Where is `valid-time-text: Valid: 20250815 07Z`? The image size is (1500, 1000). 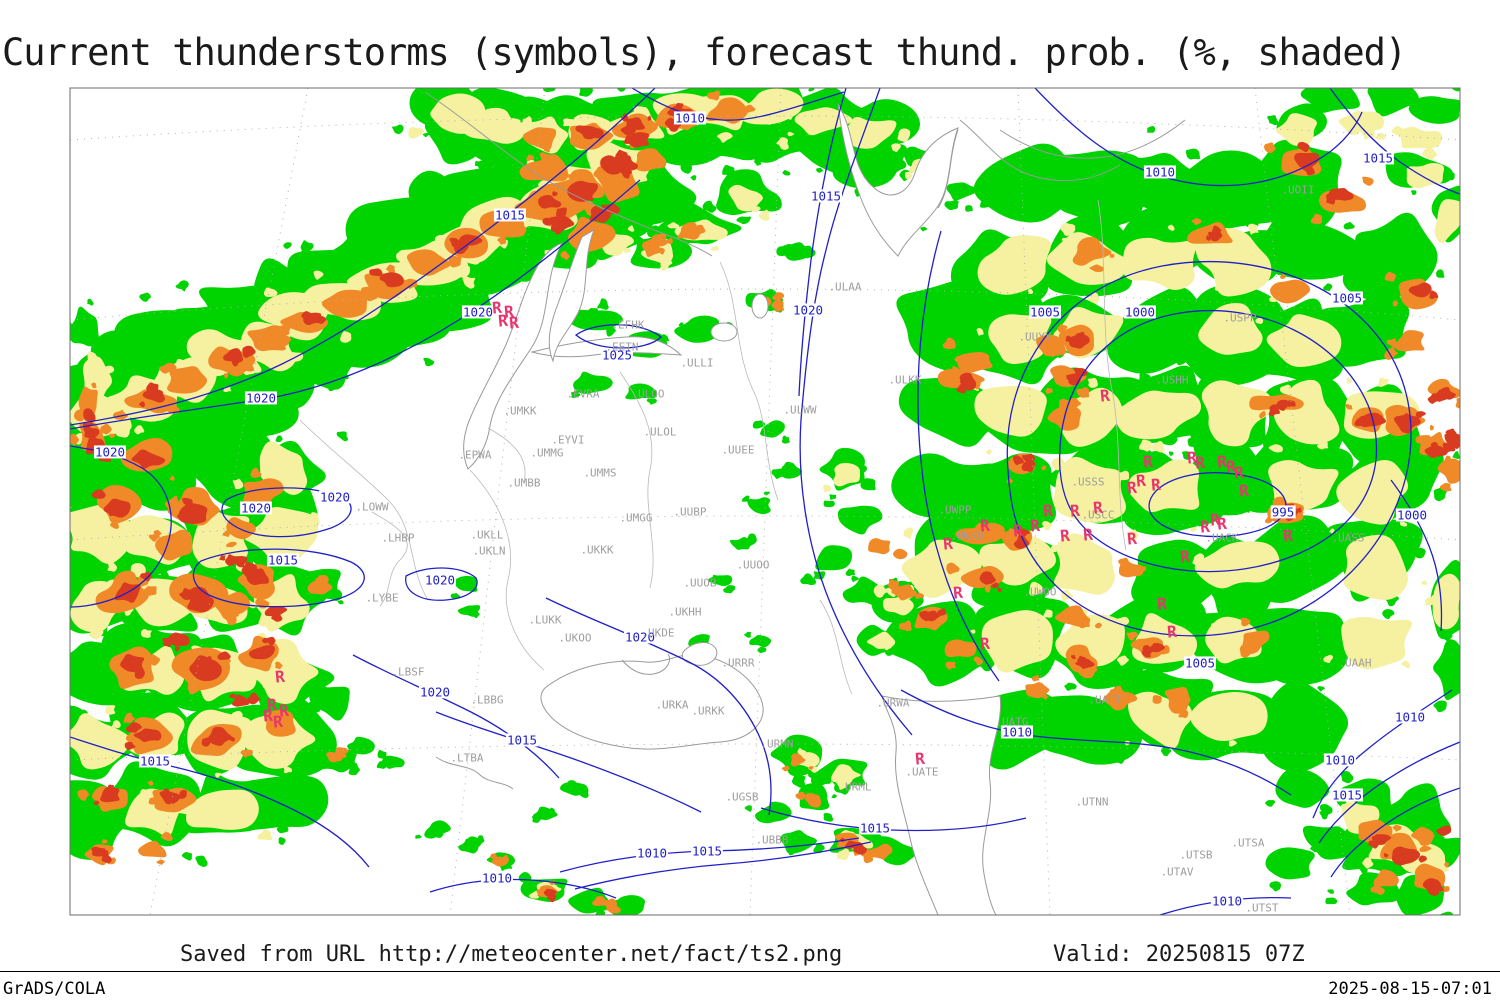
valid-time-text: Valid: 20250815 07Z is located at coordinates (1179, 954).